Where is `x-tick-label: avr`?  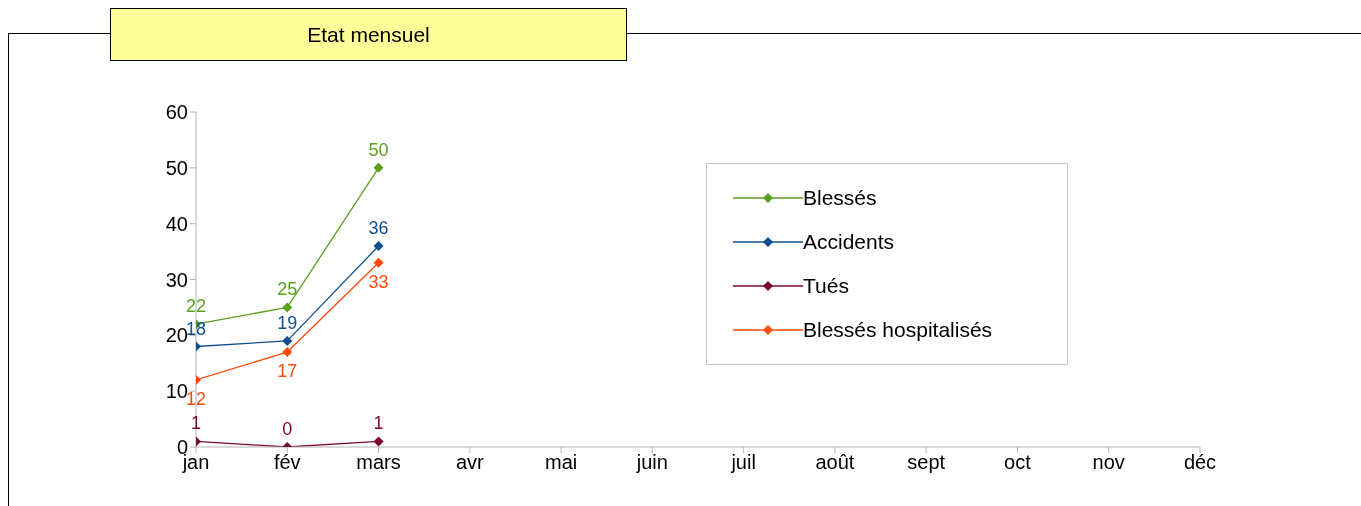
x-tick-label: avr is located at coordinates (470, 462).